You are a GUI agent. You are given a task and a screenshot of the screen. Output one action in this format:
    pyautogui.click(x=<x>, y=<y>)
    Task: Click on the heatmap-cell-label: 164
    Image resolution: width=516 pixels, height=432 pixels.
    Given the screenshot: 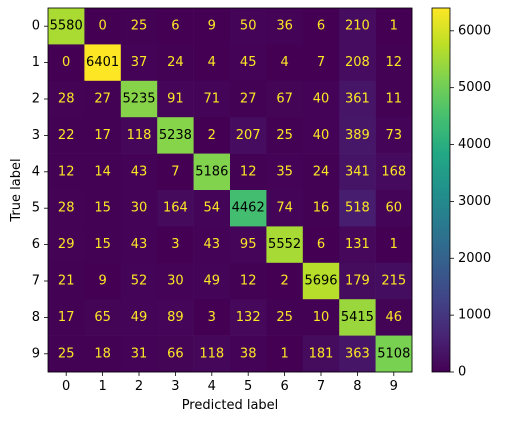 What is the action you would take?
    pyautogui.click(x=175, y=208)
    